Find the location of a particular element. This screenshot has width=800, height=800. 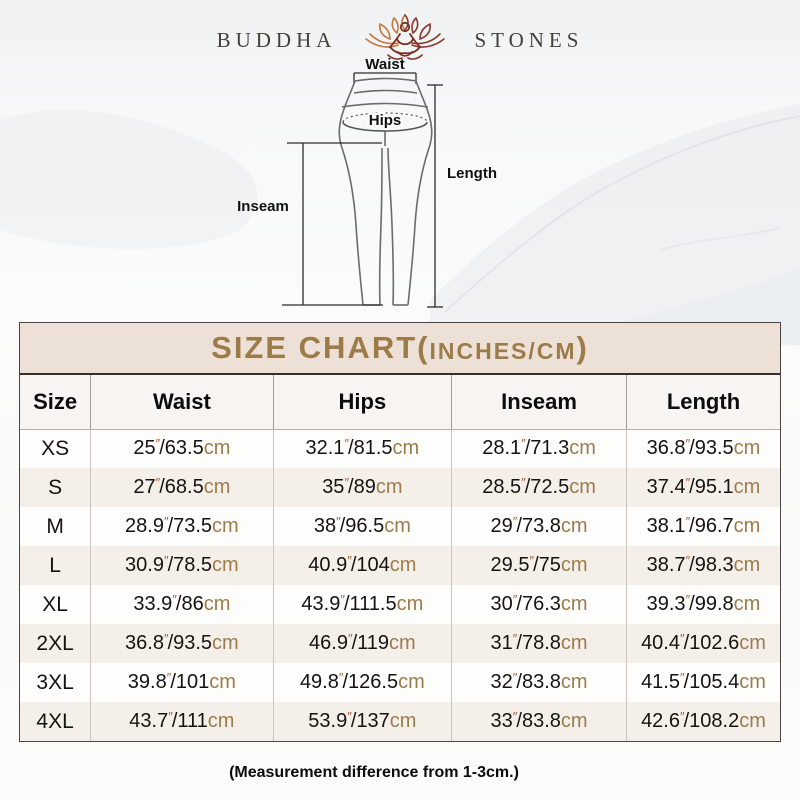

length-measure-lines is located at coordinates (435, 196).